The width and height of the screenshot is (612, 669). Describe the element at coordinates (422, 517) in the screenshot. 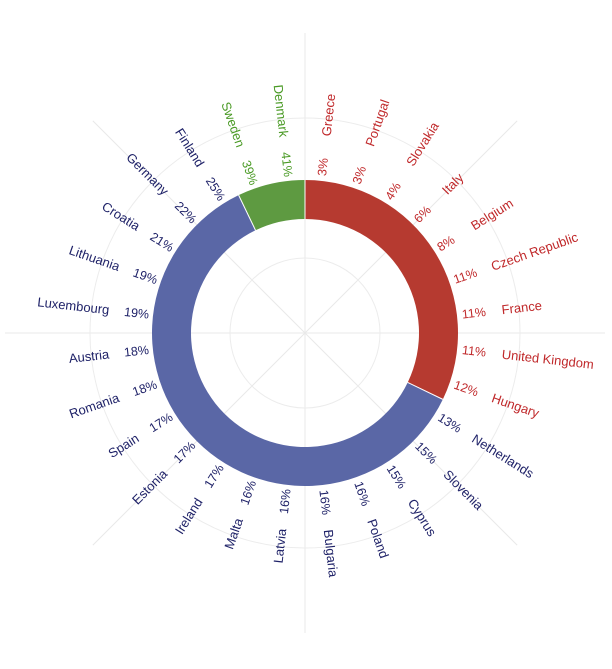

I see `country-label: Cyprus` at that location.